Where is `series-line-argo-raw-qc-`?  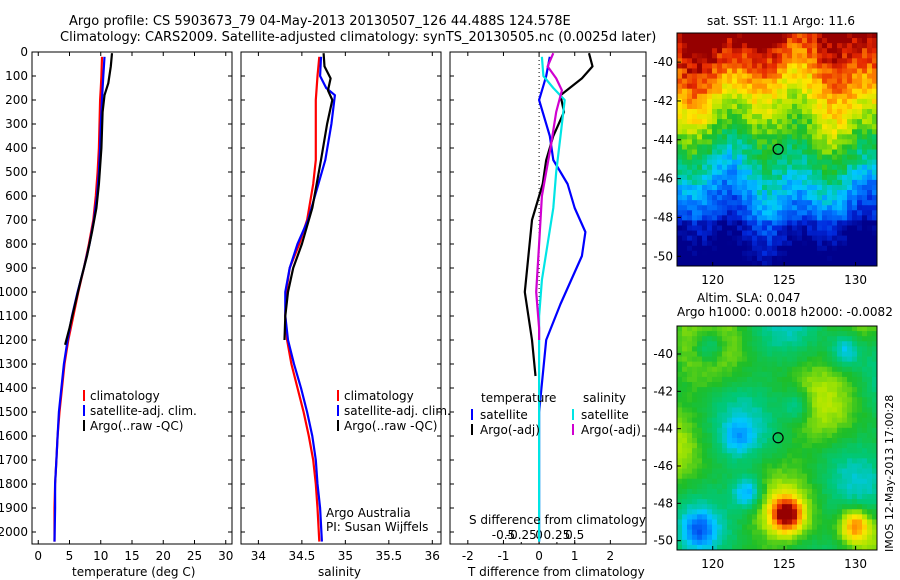
series-line-argo-raw-qc- is located at coordinates (308, 197).